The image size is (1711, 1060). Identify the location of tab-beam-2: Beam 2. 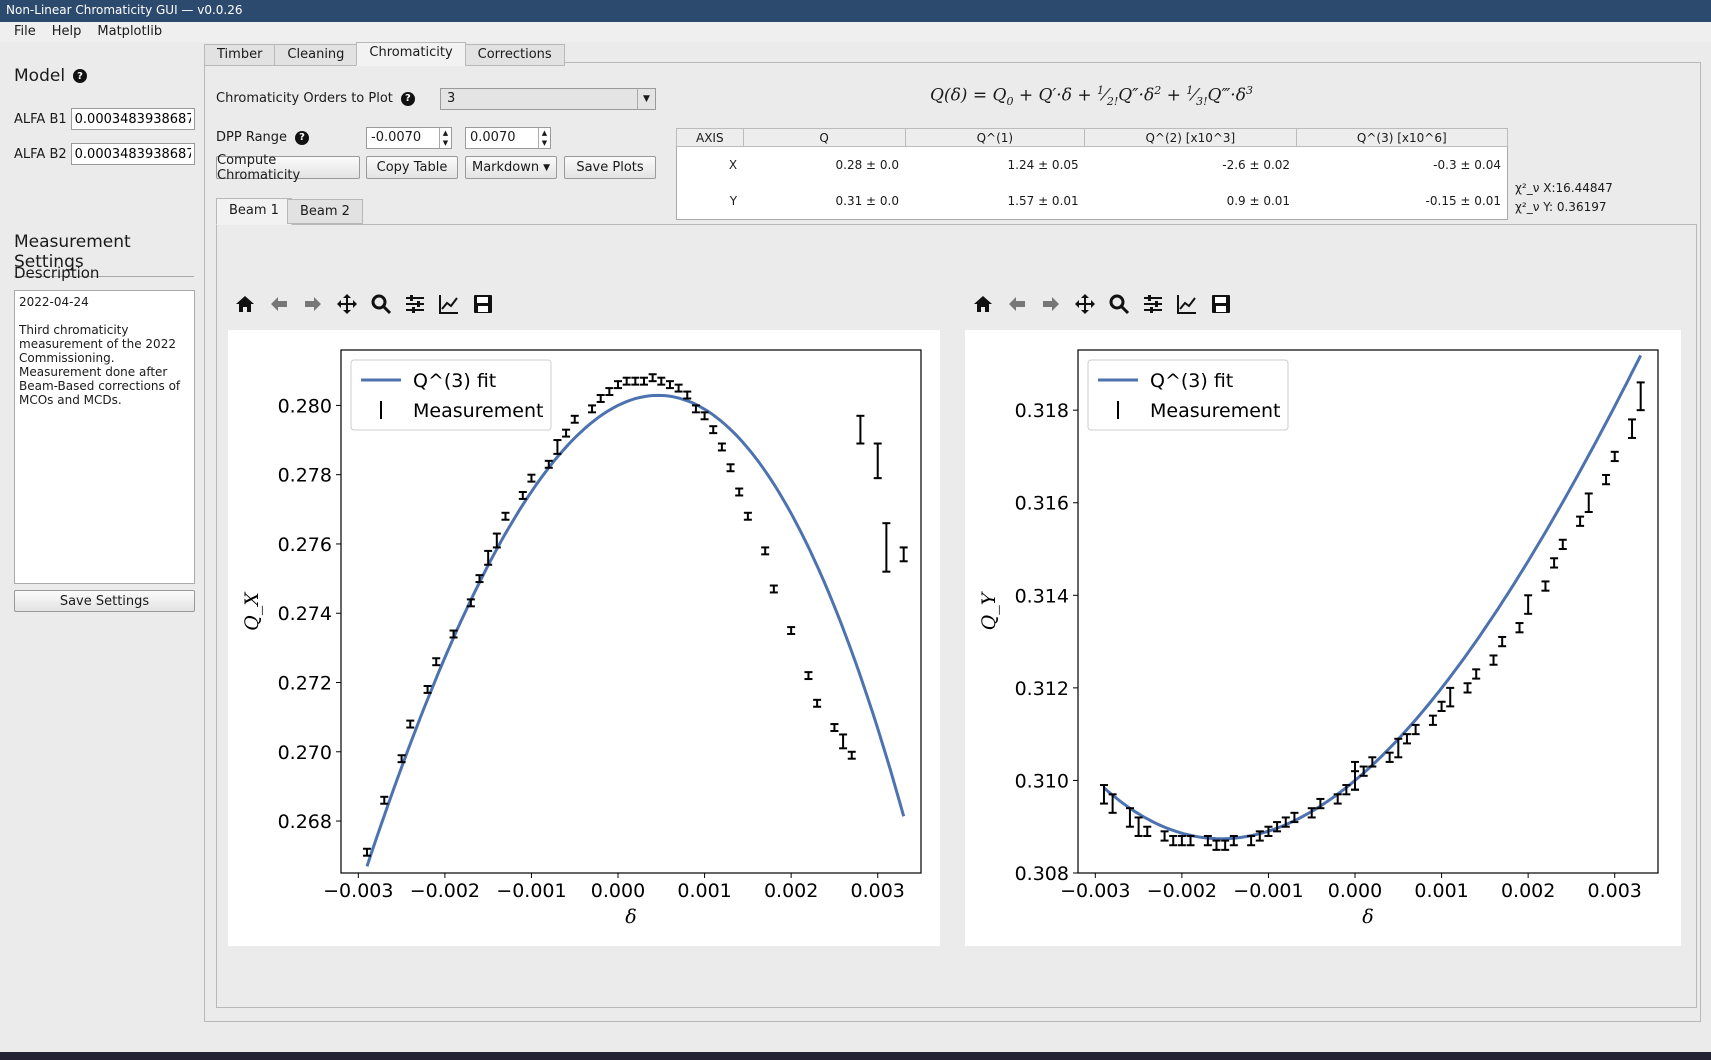
(325, 211).